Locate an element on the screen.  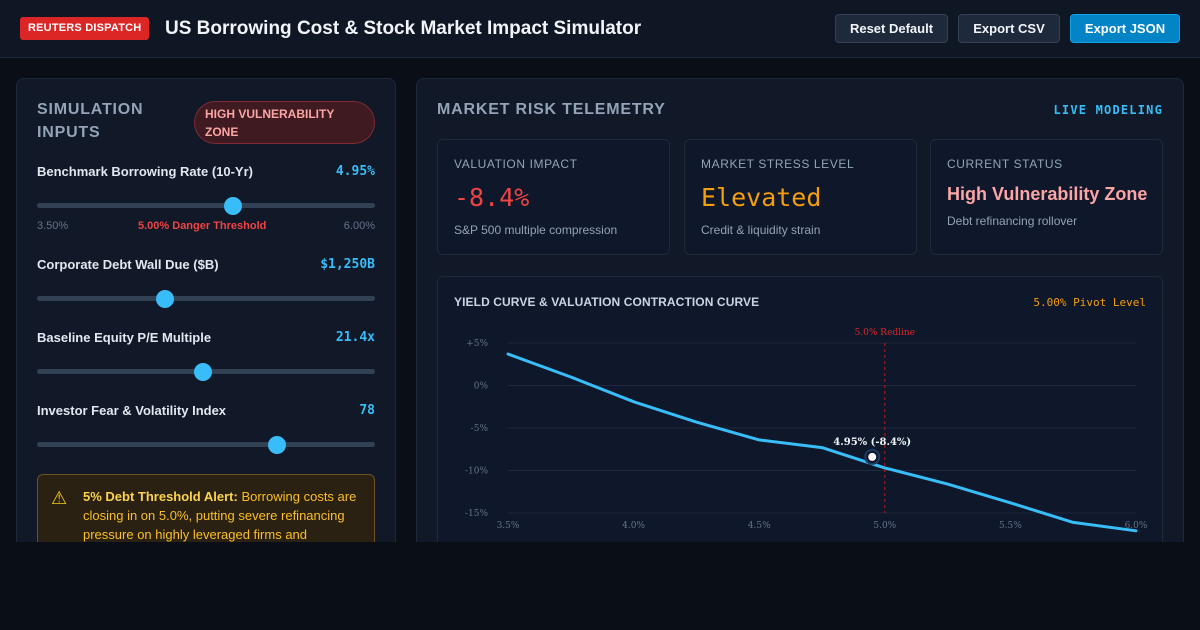
vulnerability-status-pill: HIGH VULNERABILITY ZONE is located at coordinates (284, 122).